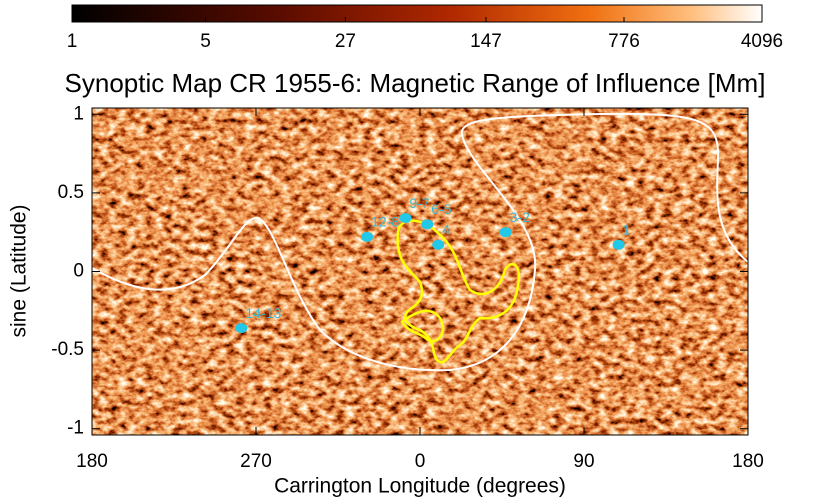 Image resolution: width=830 pixels, height=504 pixels. I want to click on annotation: 3-2, so click(520, 217).